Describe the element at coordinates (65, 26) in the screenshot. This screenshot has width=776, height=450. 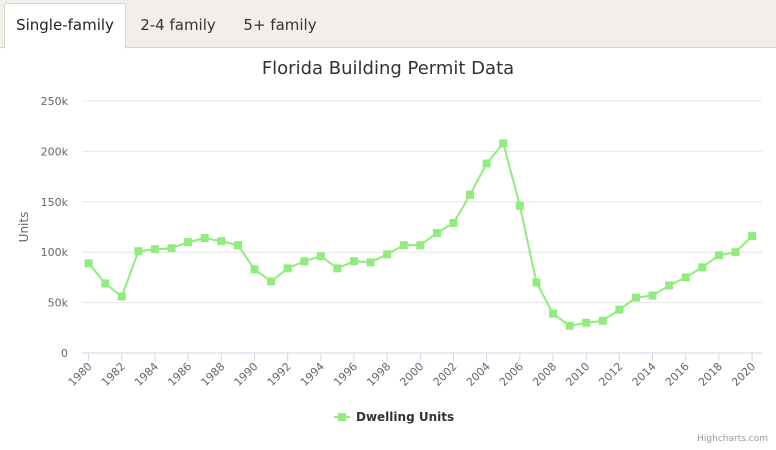
I see `tab-single-family: Single-family` at that location.